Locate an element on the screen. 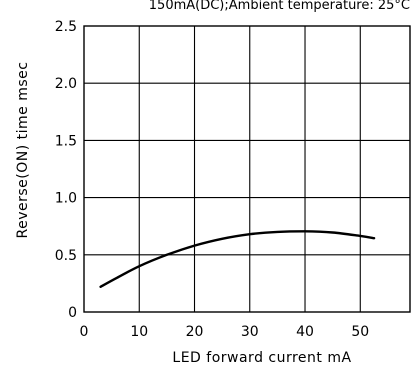 This screenshot has height=367, width=412. x-tick-label: 0 is located at coordinates (84, 332).